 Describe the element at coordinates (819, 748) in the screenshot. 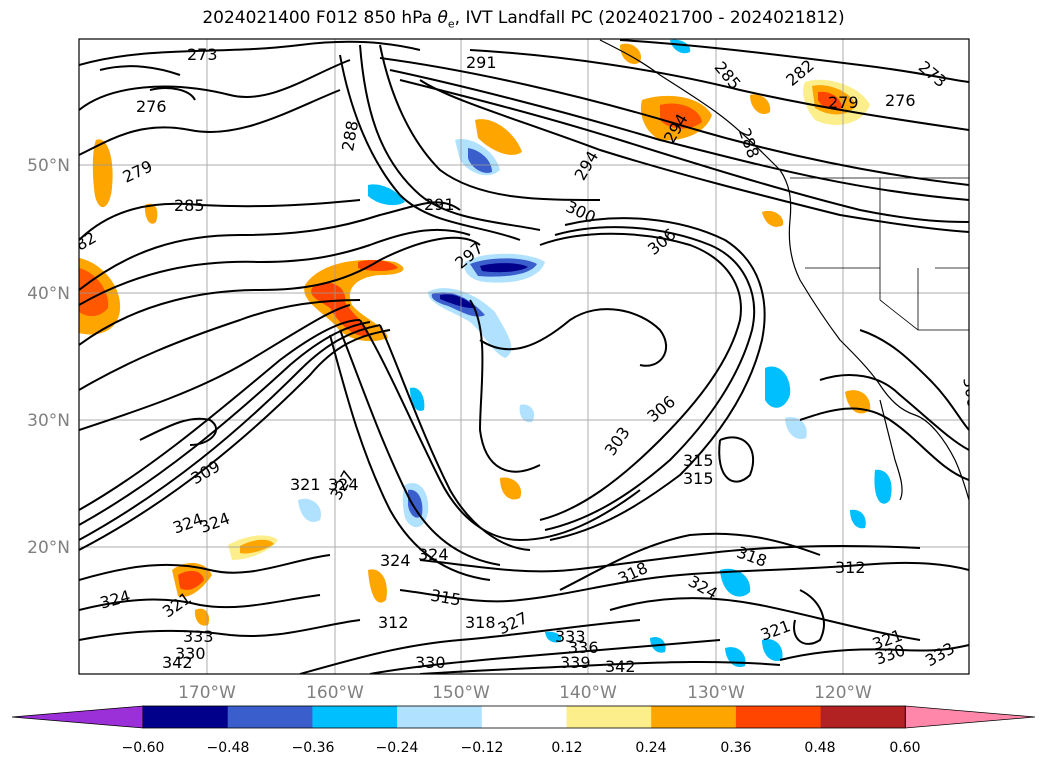

I see `colorbar-label: 0.48` at that location.